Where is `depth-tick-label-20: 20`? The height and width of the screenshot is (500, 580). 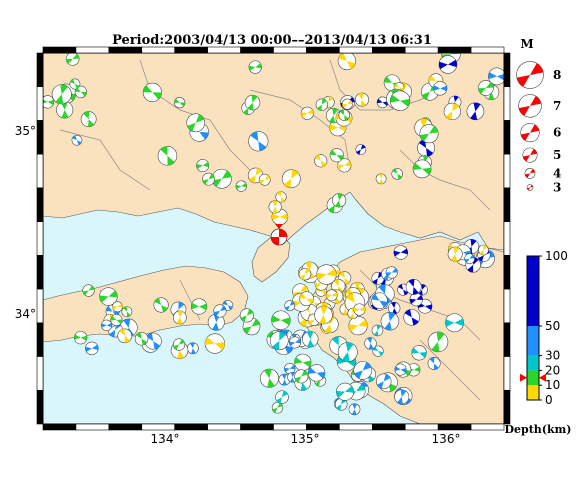
depth-tick-label-20: 20 is located at coordinates (552, 370).